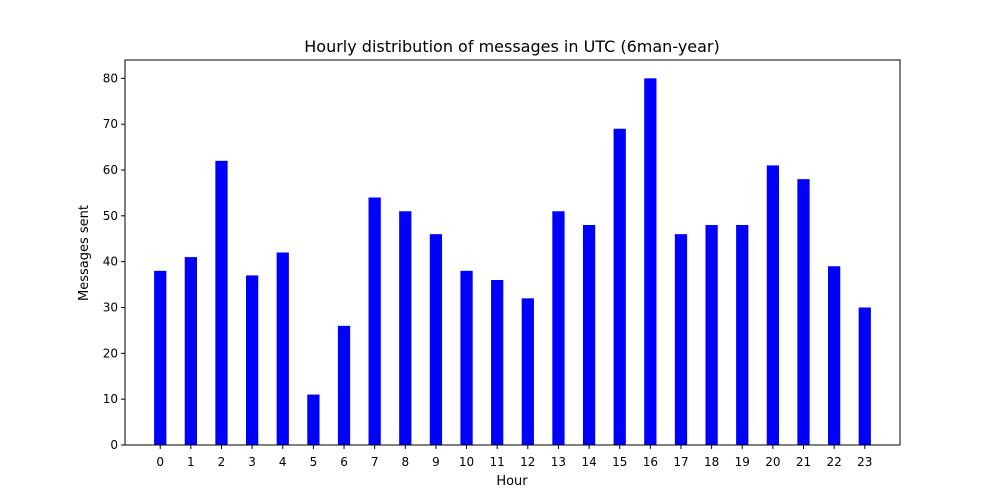  Describe the element at coordinates (314, 462) in the screenshot. I see `x-tick-label: 5` at that location.